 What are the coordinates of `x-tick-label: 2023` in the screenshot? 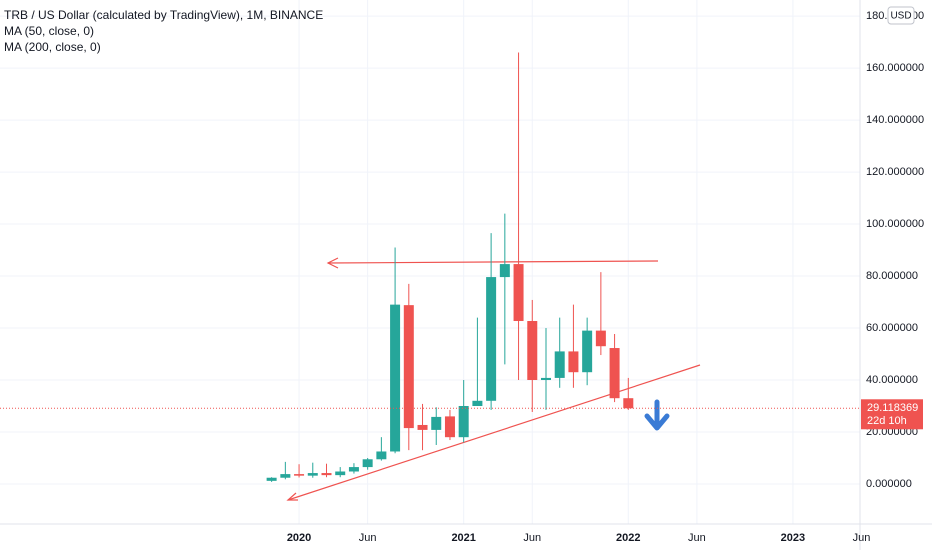 It's located at (793, 538).